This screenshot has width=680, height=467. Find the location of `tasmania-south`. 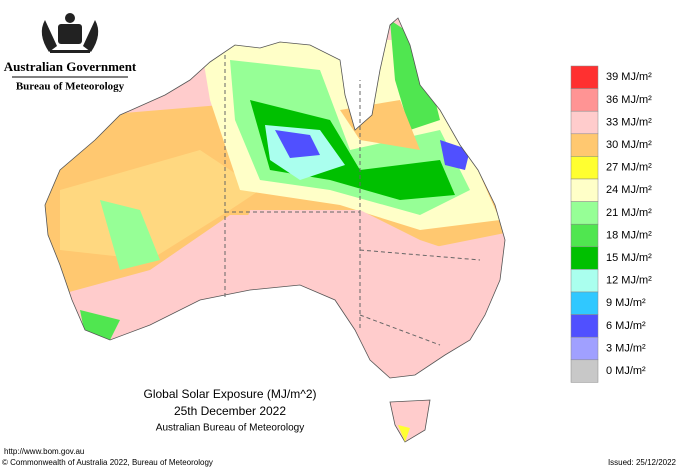

tasmania-south is located at coordinates (404, 433).